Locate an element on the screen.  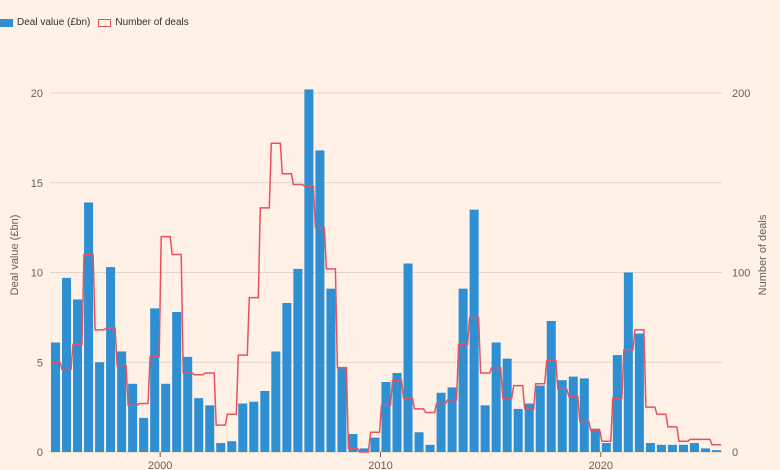
legend-item-deal-value: Deal value (£bn) is located at coordinates (45, 22).